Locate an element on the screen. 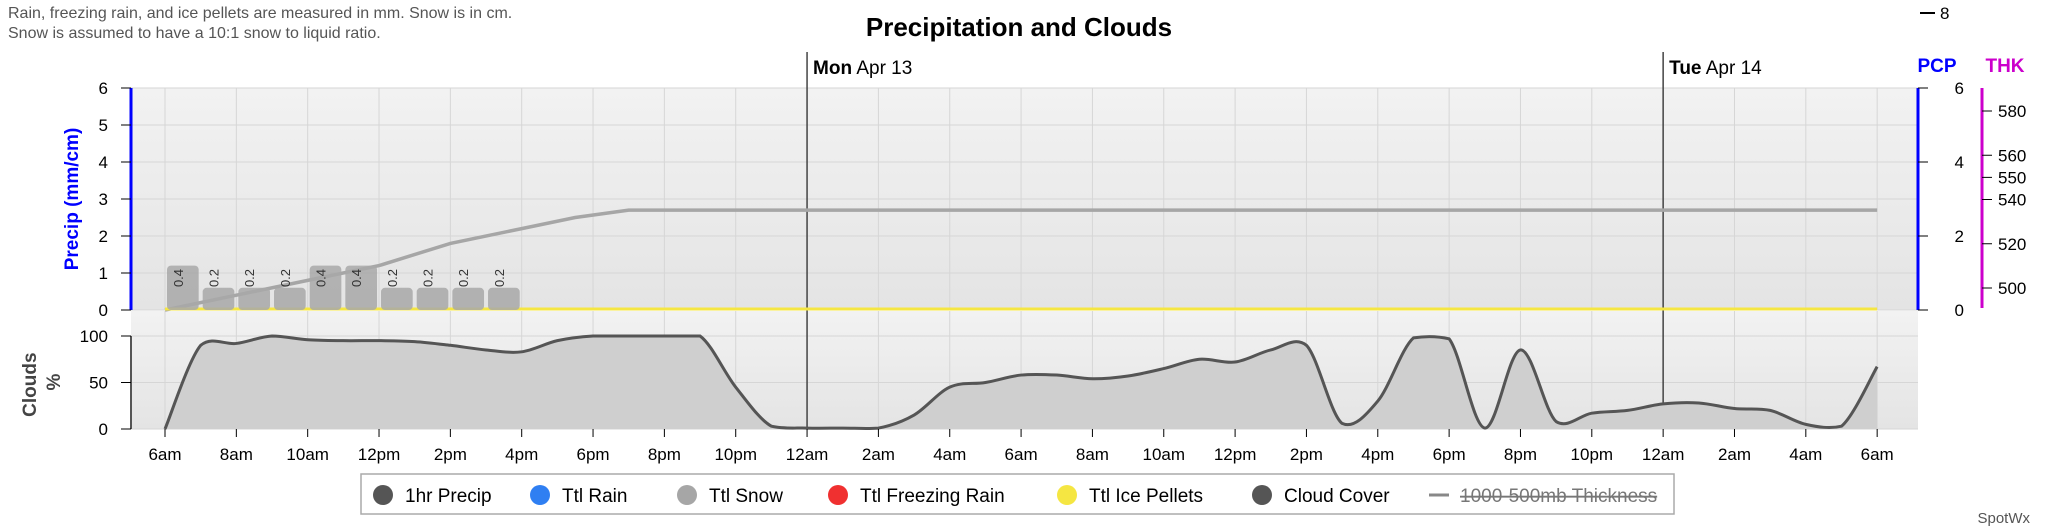 The image size is (2048, 526). chart-title: Precipitation and Clouds is located at coordinates (1019, 27).